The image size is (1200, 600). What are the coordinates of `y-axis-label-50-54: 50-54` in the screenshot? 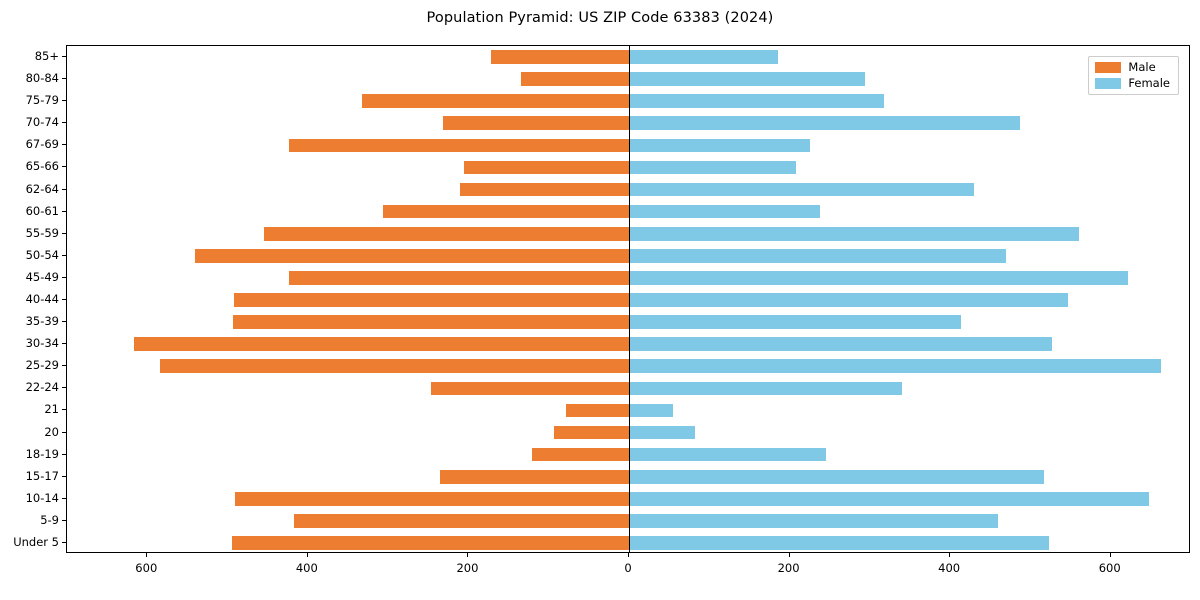 It's located at (42, 254).